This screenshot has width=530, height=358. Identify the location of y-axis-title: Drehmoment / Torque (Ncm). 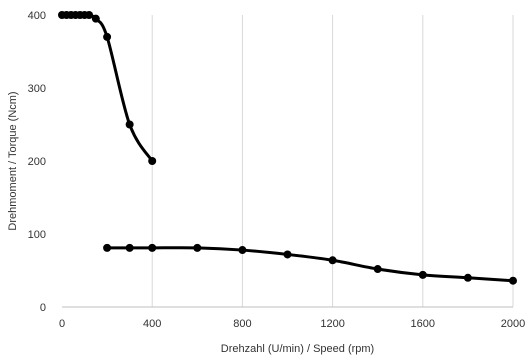
(13, 160).